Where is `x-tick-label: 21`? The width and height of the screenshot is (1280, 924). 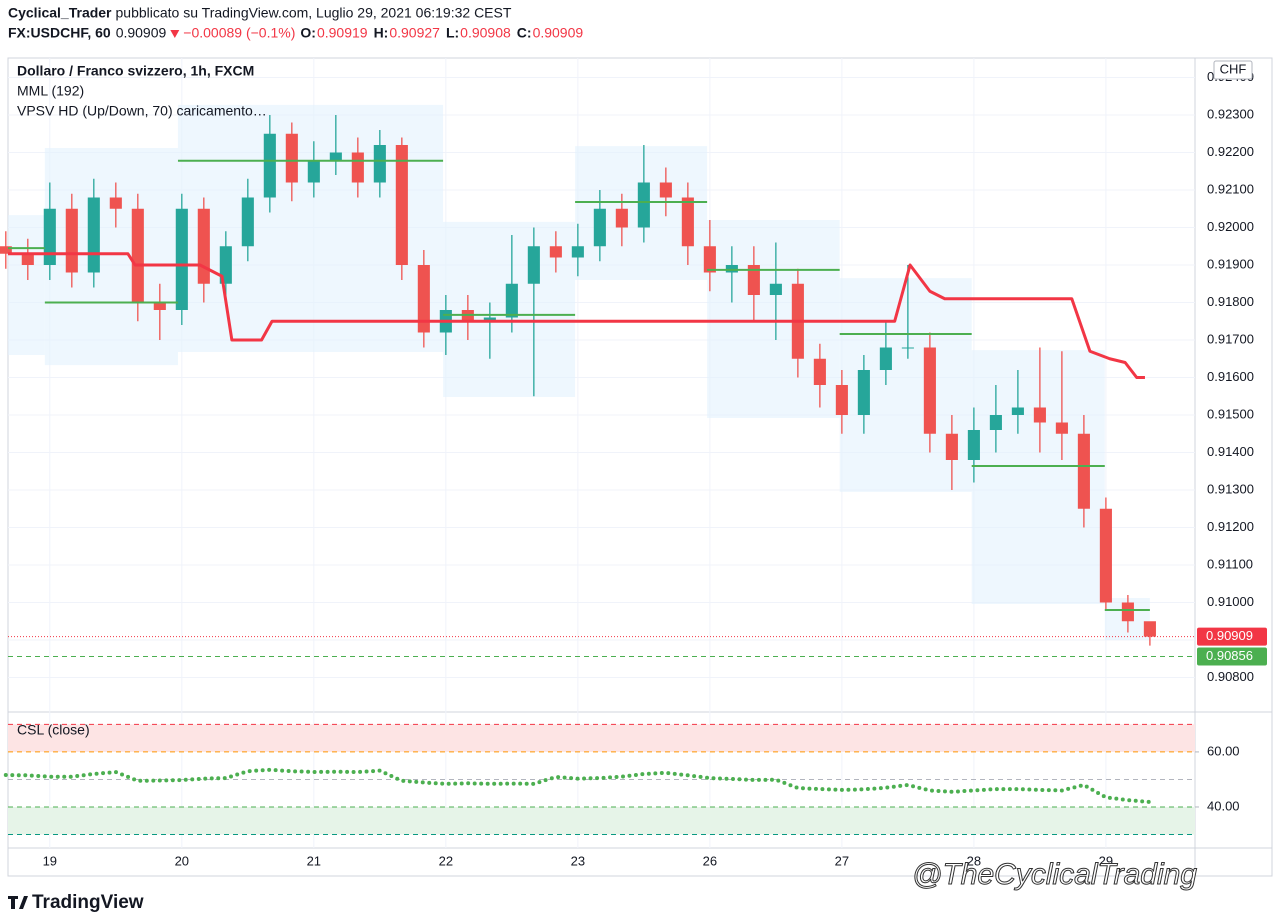 x-tick-label: 21 is located at coordinates (314, 860).